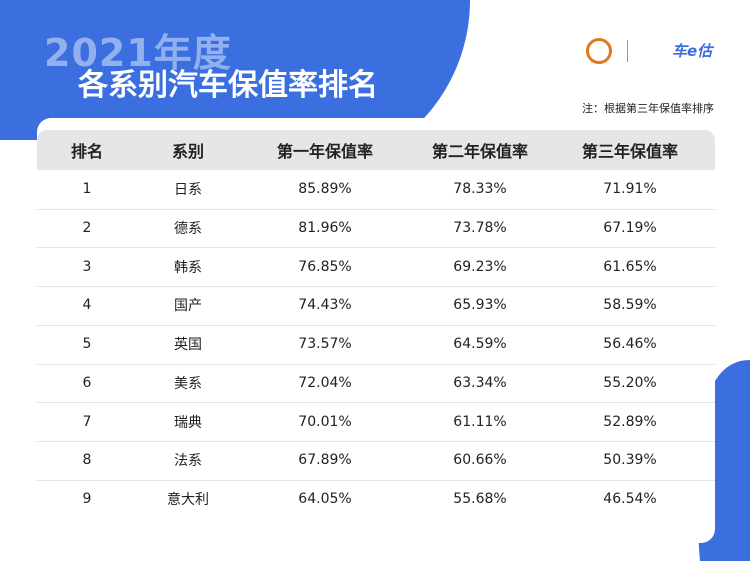 The width and height of the screenshot is (750, 561). What do you see at coordinates (87, 421) in the screenshot?
I see `table-cell: 7` at bounding box center [87, 421].